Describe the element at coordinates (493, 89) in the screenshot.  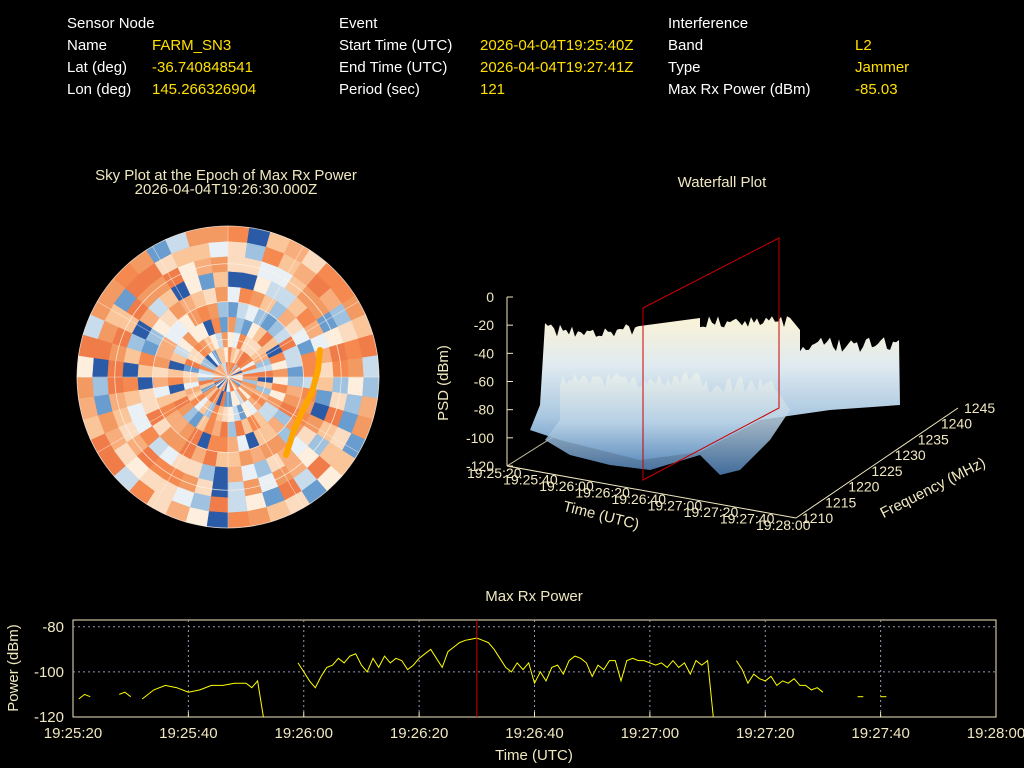
I see `period-value: 121` at that location.